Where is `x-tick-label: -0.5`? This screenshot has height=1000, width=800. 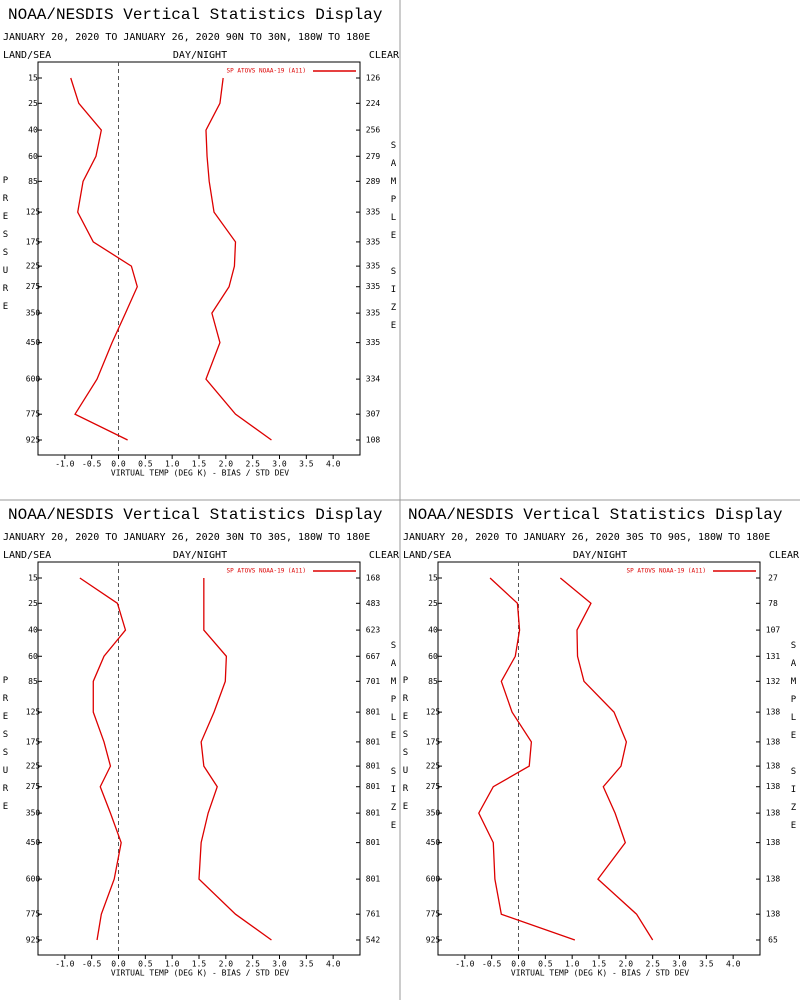 x-tick-label: -0.5 is located at coordinates (491, 964).